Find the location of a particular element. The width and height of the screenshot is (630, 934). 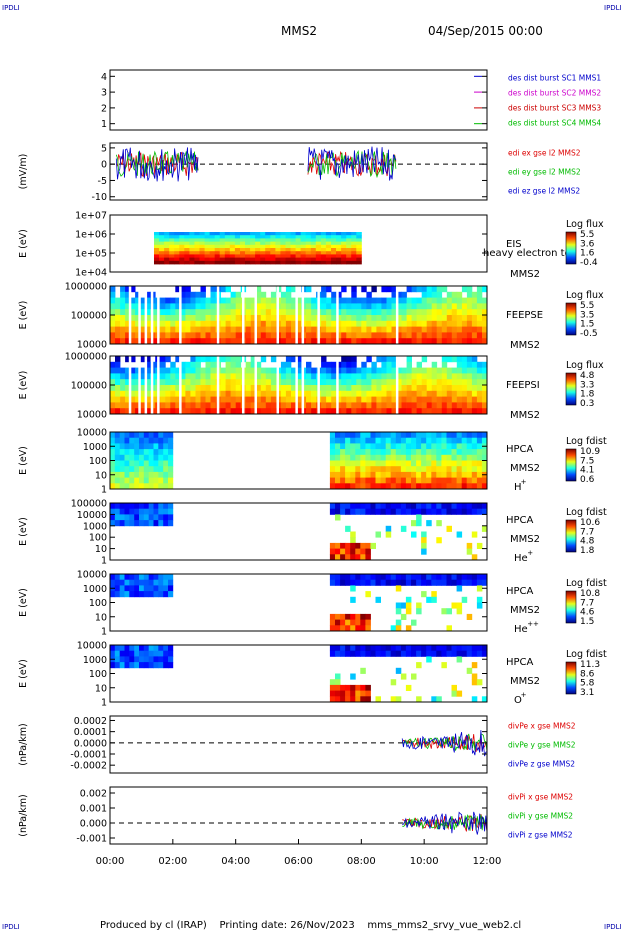

series-line is located at coordinates (157, 164).